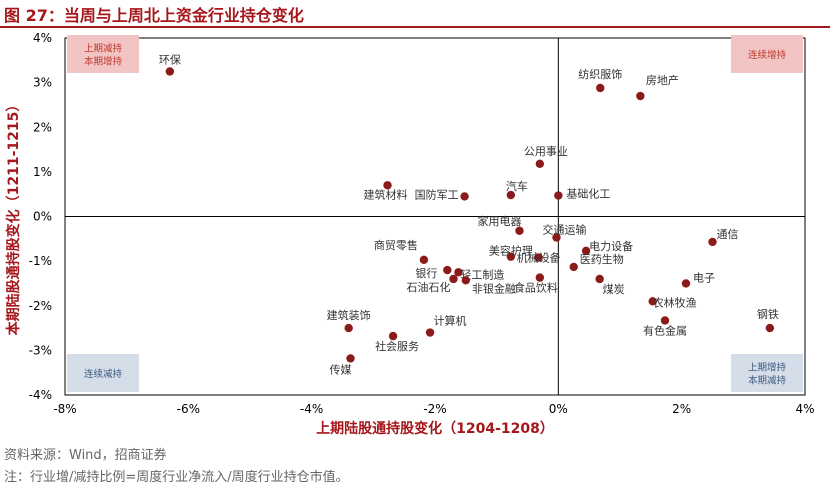 The width and height of the screenshot is (830, 487). What do you see at coordinates (499, 221) in the screenshot?
I see `data-label: 家用电器` at bounding box center [499, 221].